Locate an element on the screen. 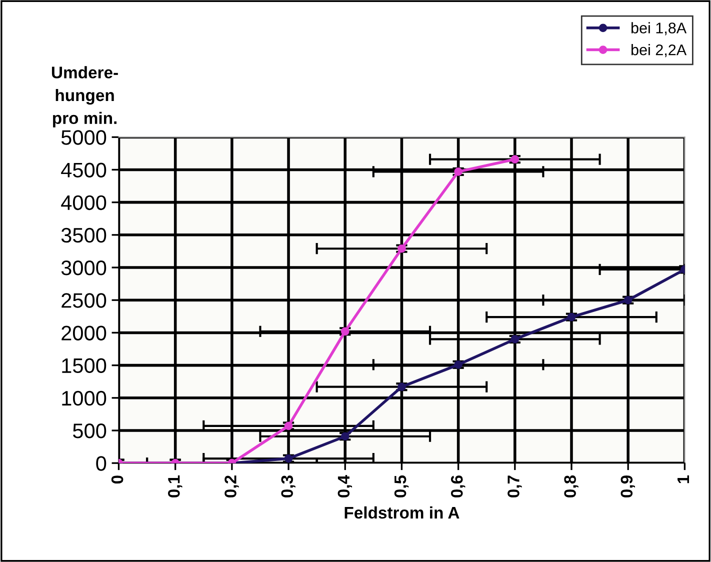 The image size is (711, 562). legend-label: bei 1,8A is located at coordinates (659, 29).